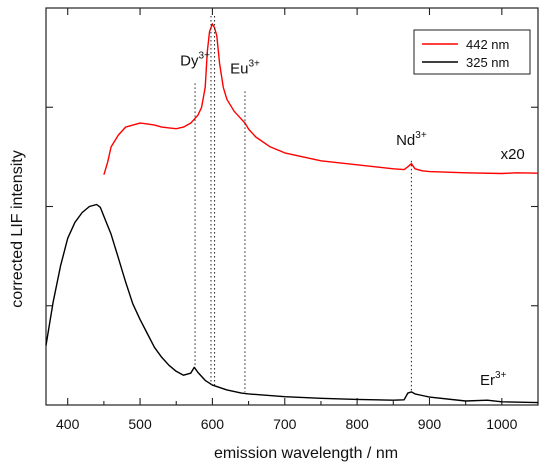 The height and width of the screenshot is (472, 550). Describe the element at coordinates (213, 424) in the screenshot. I see `x-tick-label: 600` at that location.